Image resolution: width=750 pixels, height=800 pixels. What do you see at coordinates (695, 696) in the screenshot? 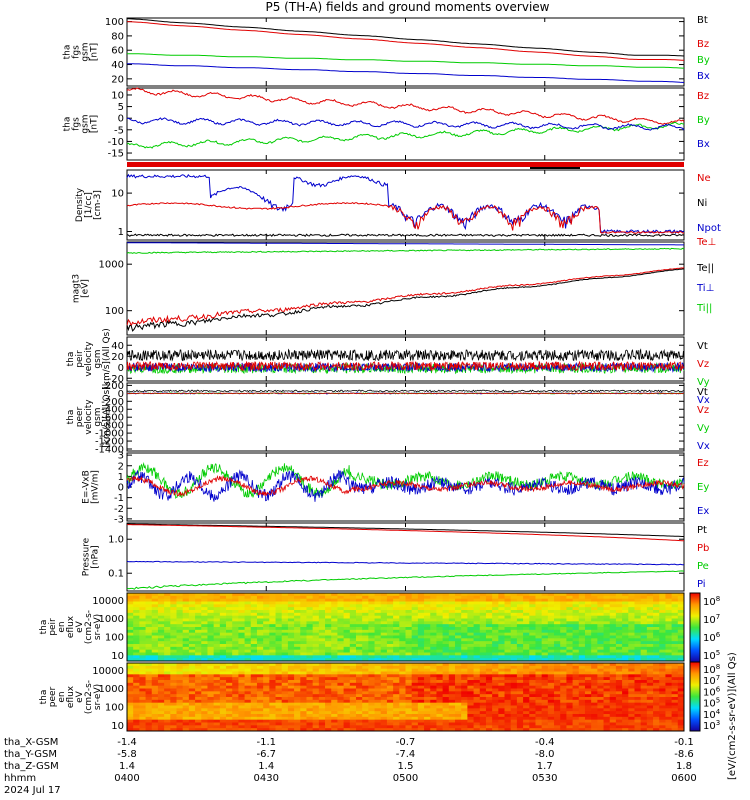
I see `colorbar-lower` at bounding box center [695, 696].